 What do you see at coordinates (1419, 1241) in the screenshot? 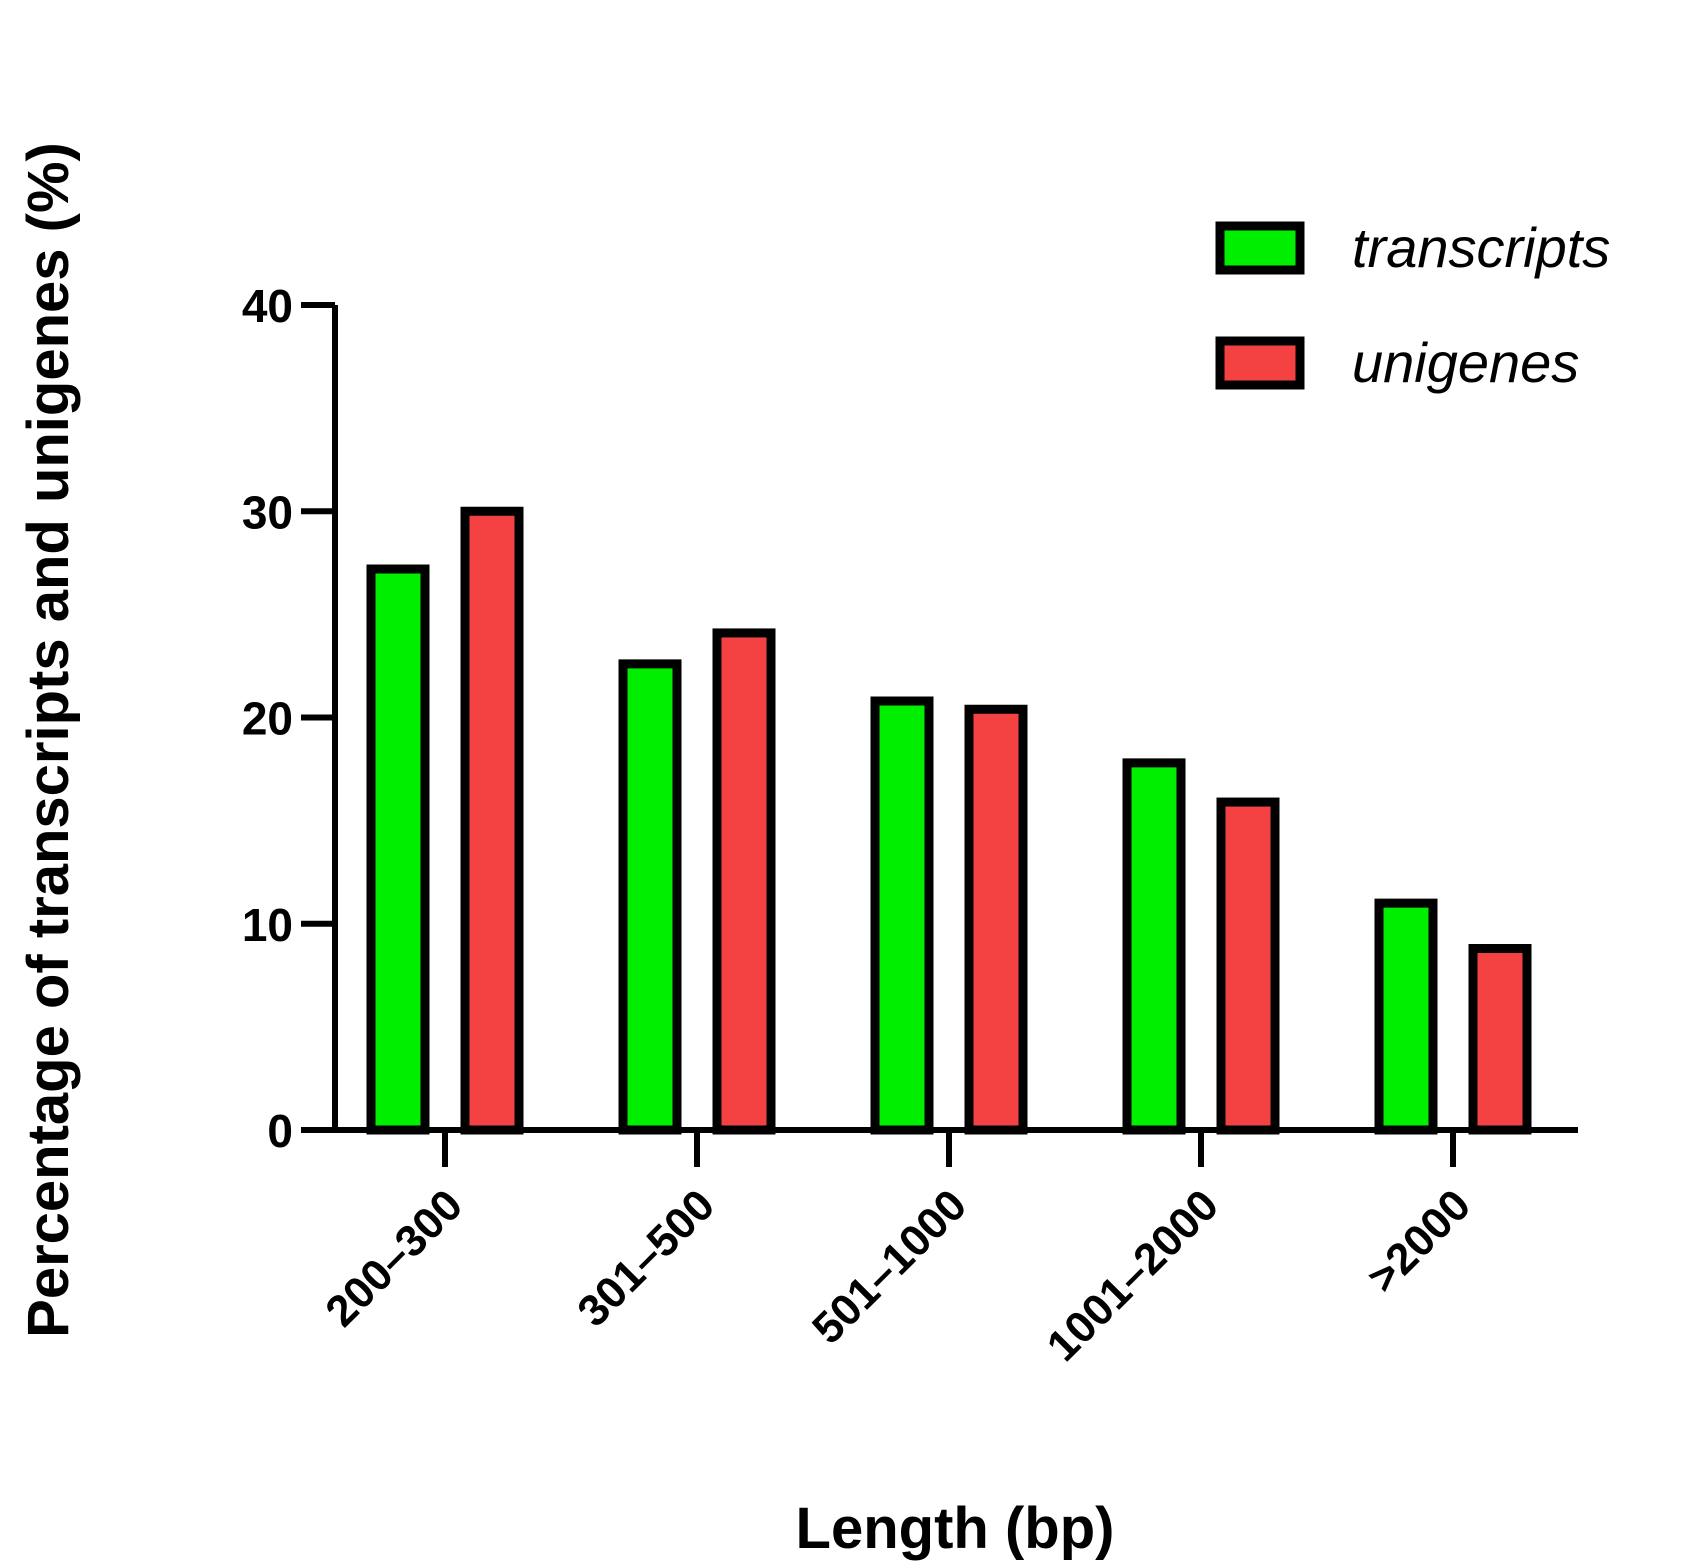
I see `x-tick-label-4: >2000` at bounding box center [1419, 1241].